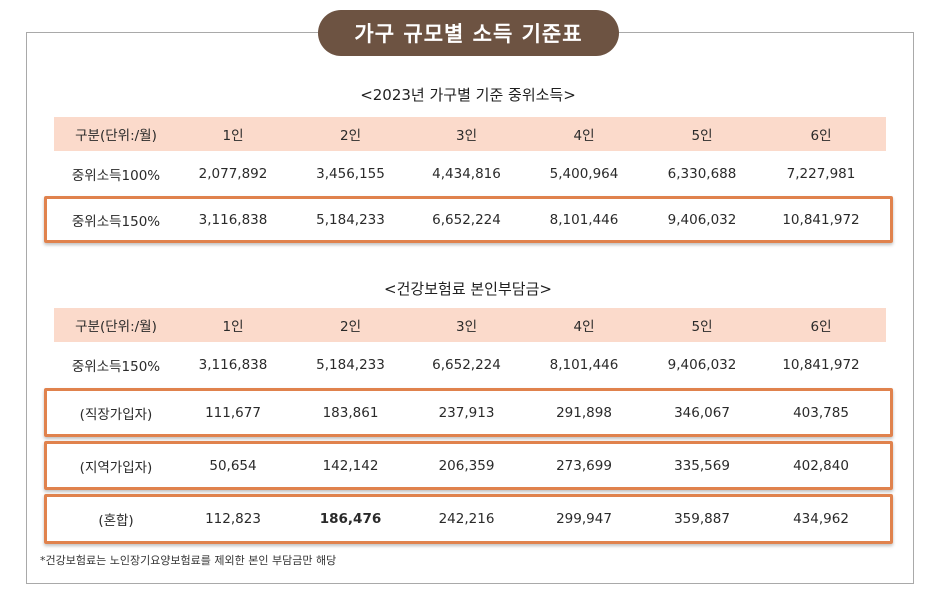 This screenshot has width=936, height=602. Describe the element at coordinates (116, 467) in the screenshot. I see `row-label: (지역가입자)` at that location.